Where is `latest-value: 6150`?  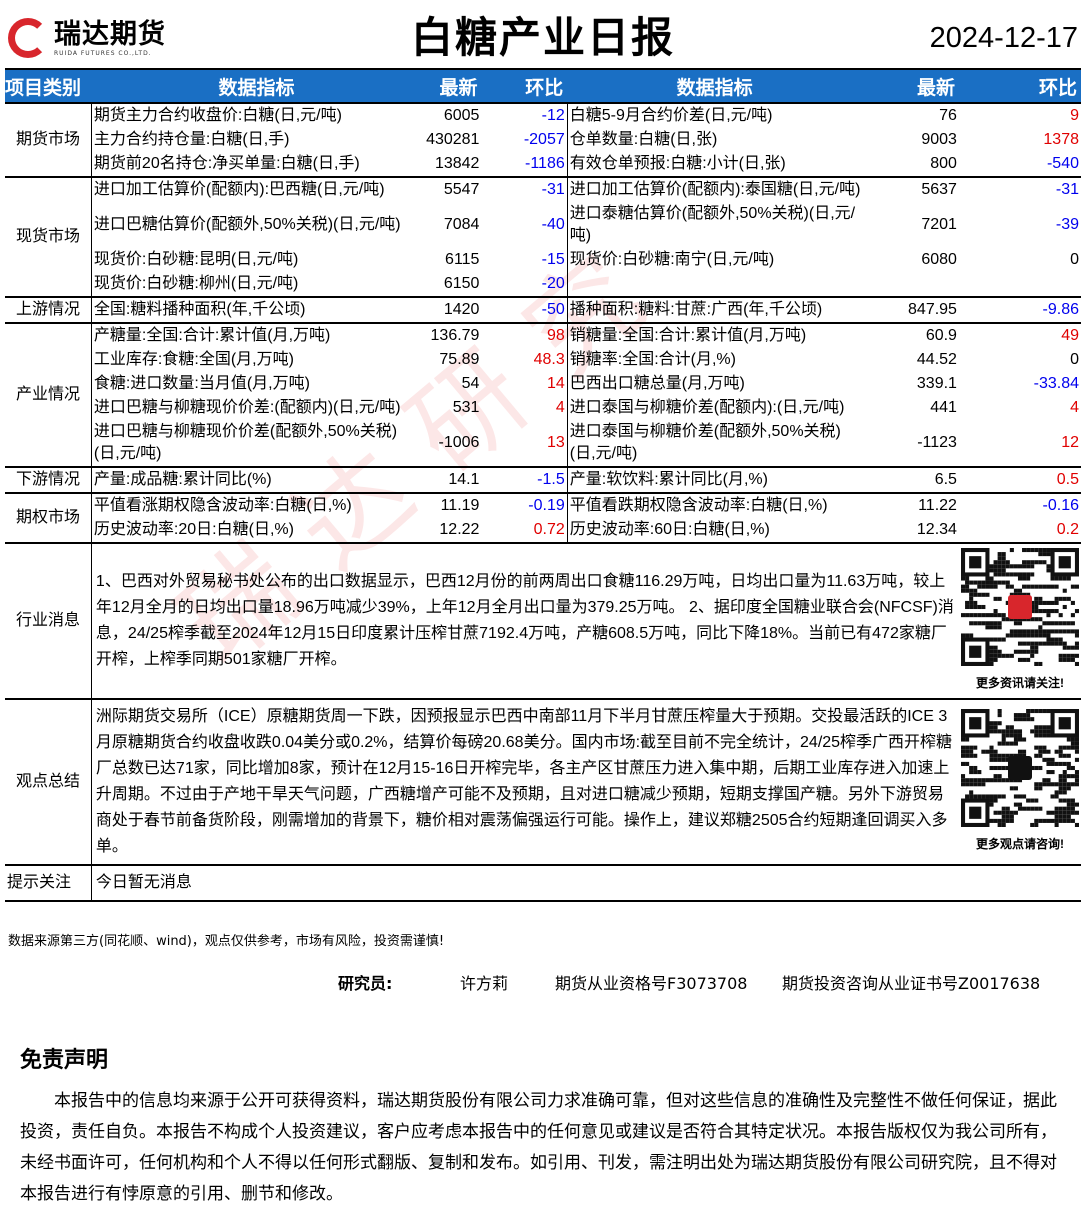 latest-value: 6150 is located at coordinates (461, 283).